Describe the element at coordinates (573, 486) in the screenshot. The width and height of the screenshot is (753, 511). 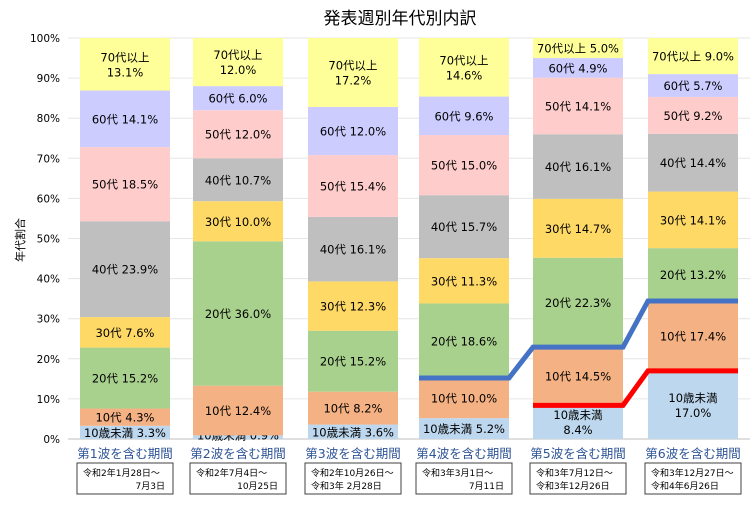
I see `period-end: 令和3年12月26日` at that location.